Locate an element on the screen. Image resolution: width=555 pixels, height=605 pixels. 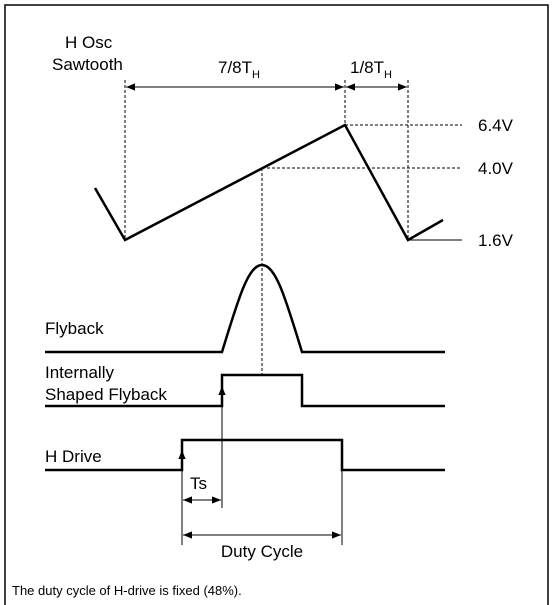
signal-label: Flyback is located at coordinates (74, 328).